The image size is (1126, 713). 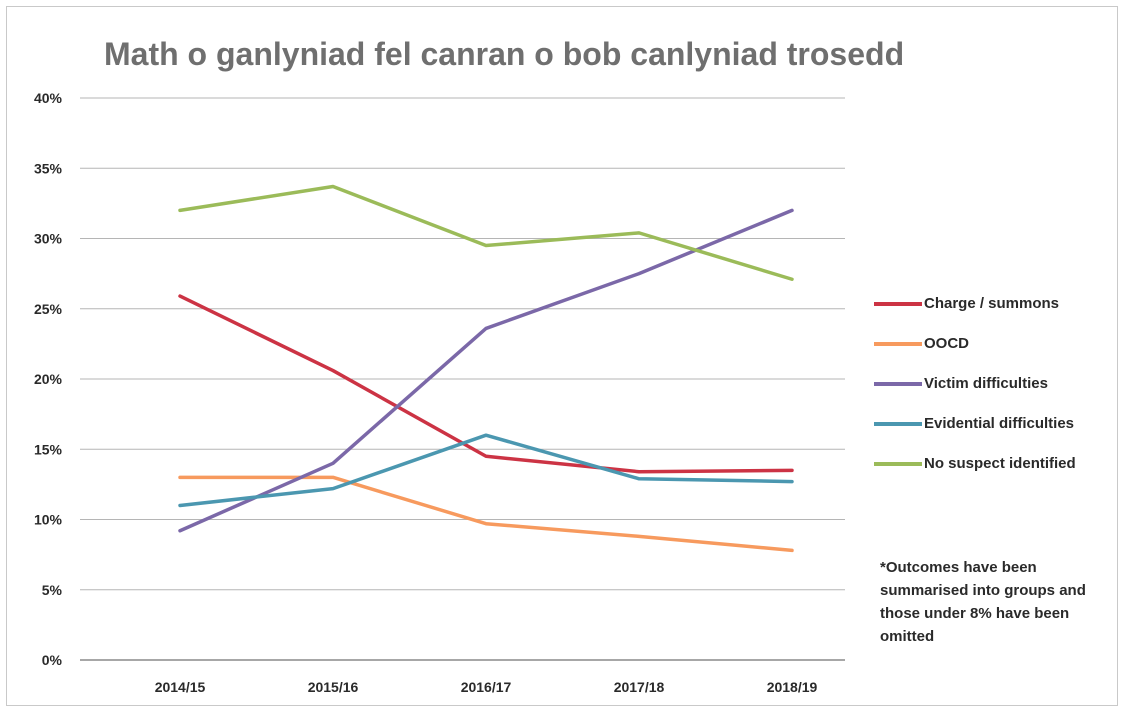 What do you see at coordinates (992, 303) in the screenshot?
I see `legend-label: Charge / summons` at bounding box center [992, 303].